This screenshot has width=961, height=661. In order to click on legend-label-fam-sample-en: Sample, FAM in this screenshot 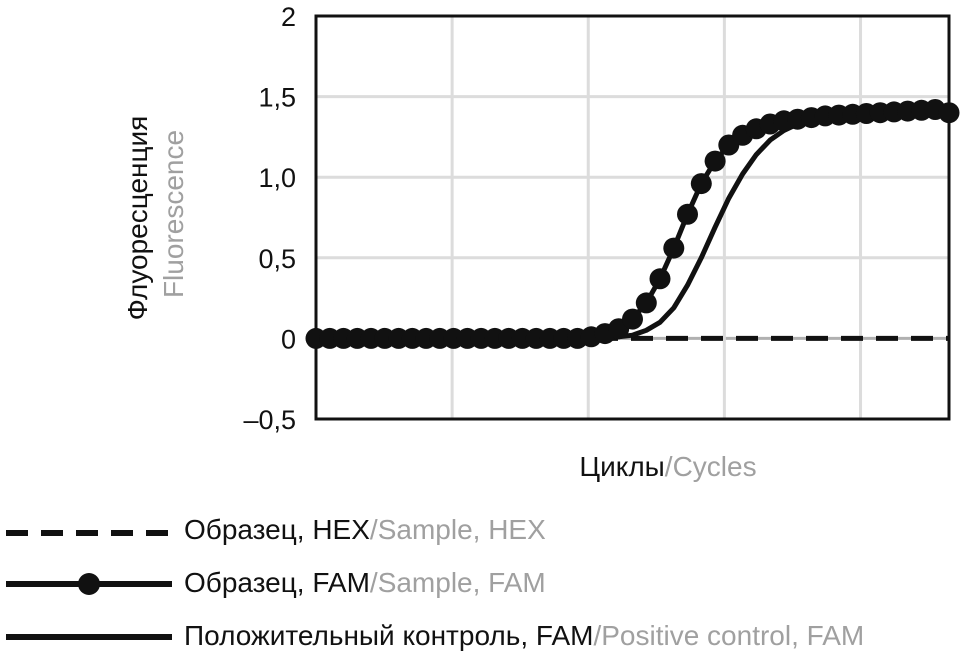, I will do `click(461, 582)`.